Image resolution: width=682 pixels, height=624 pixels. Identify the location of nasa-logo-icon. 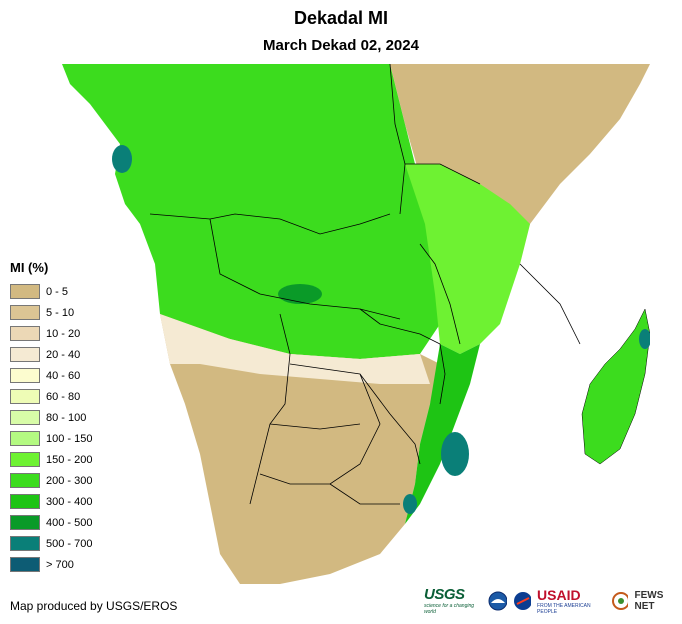
(522, 600).